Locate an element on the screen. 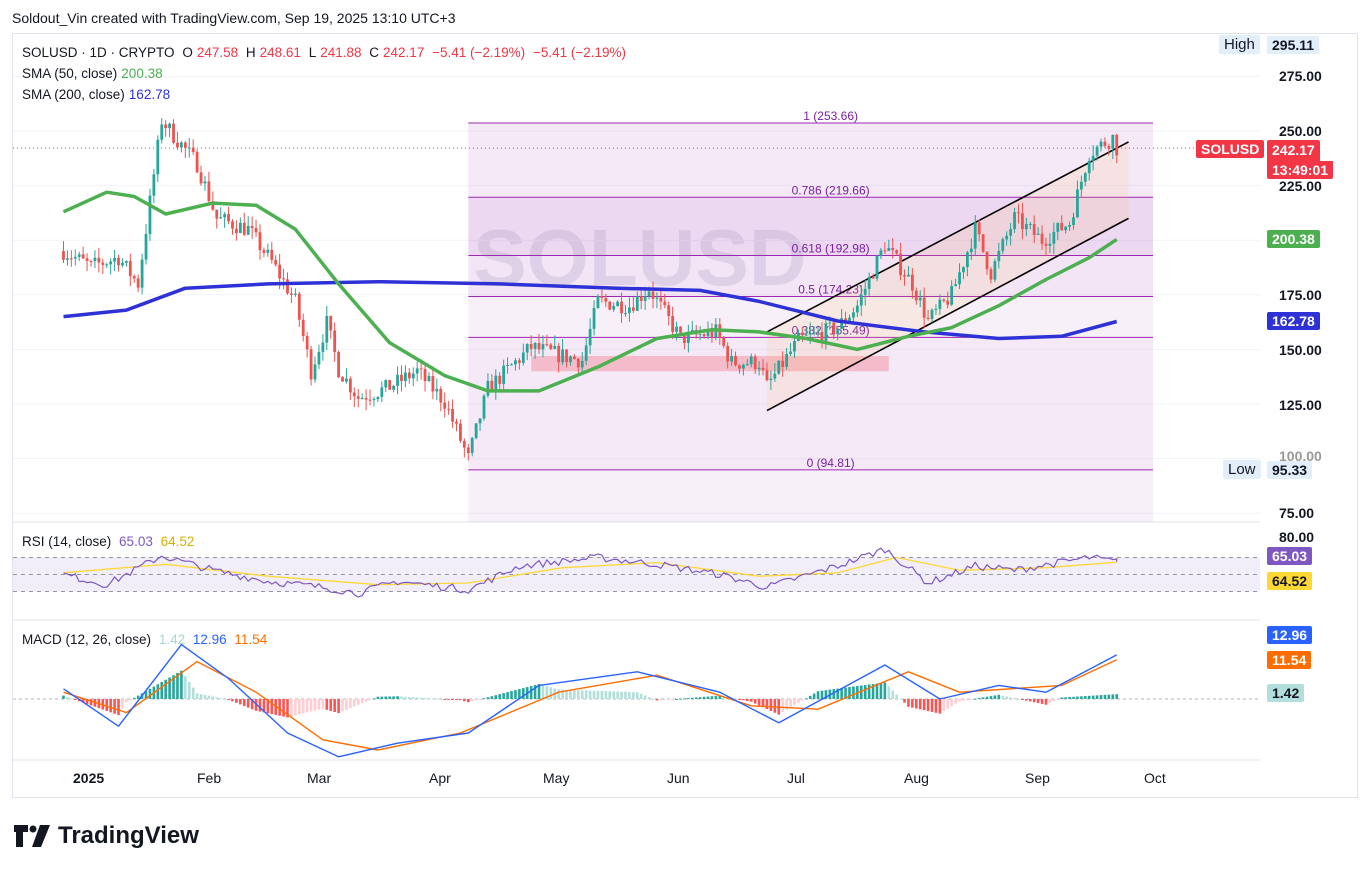  price-tick: 125.00 is located at coordinates (1300, 405).